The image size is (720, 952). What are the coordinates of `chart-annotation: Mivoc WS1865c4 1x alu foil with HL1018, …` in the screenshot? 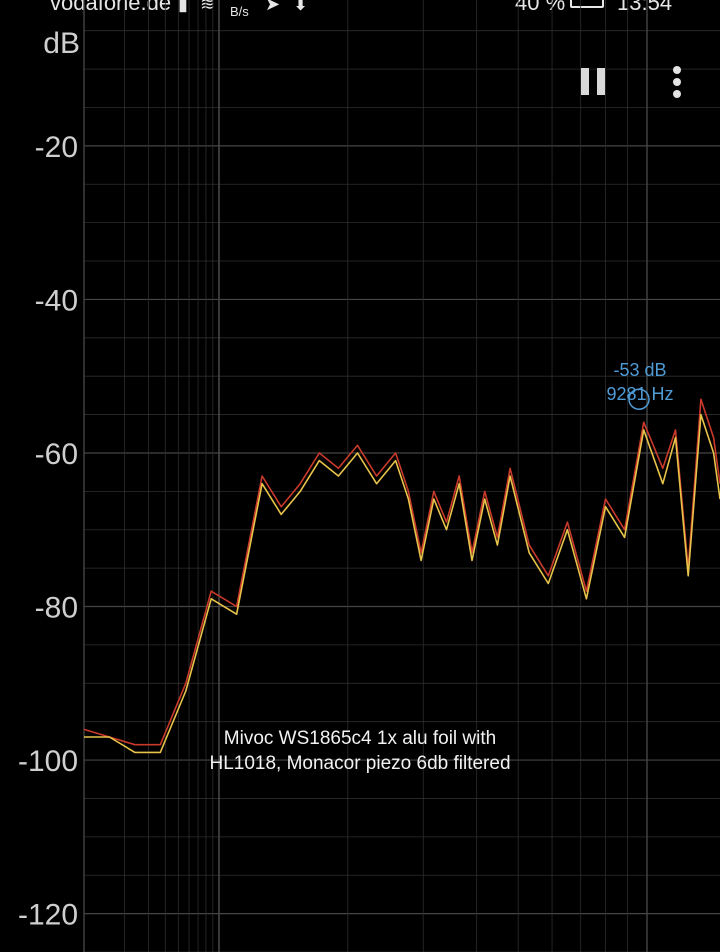 It's located at (360, 751).